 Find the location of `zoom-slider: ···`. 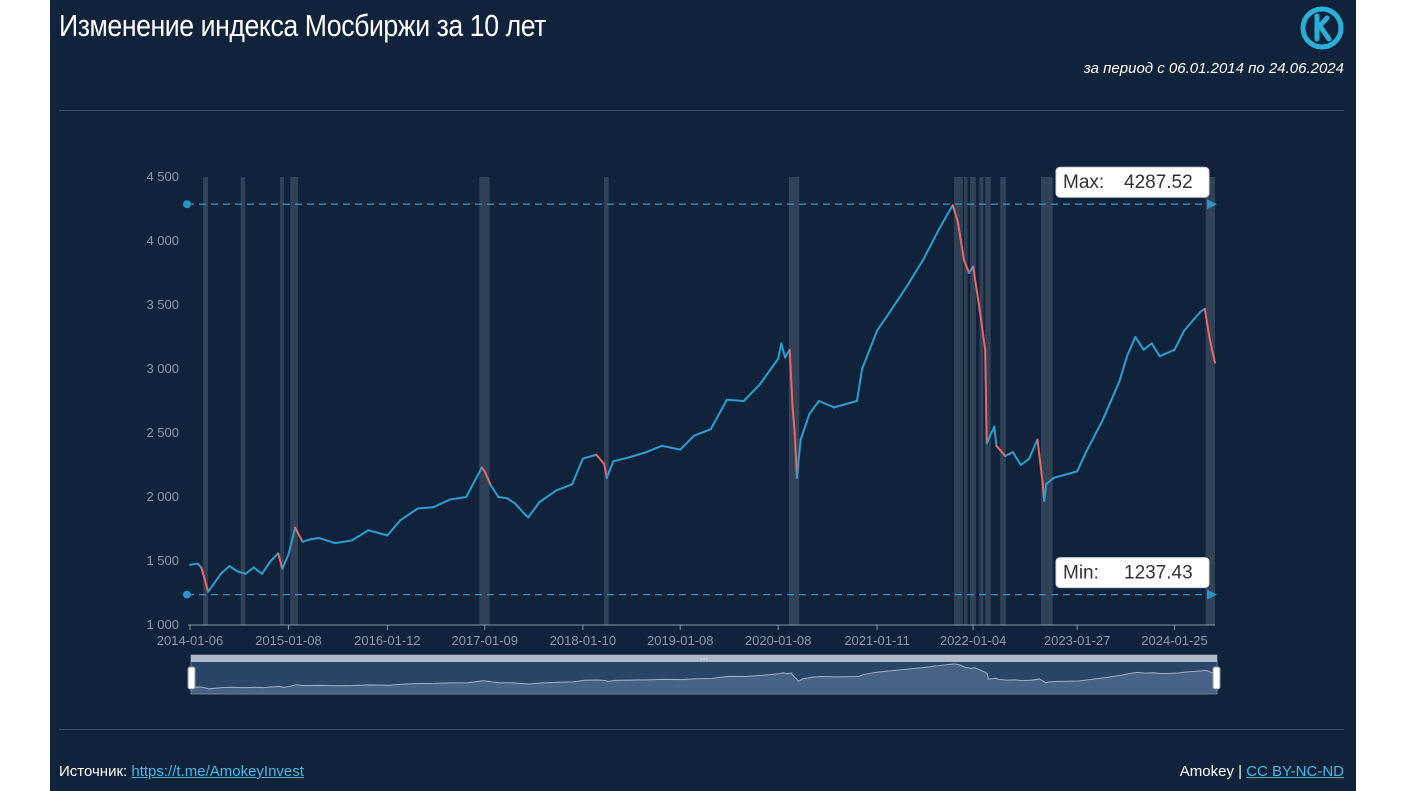

zoom-slider: ··· is located at coordinates (704, 674).